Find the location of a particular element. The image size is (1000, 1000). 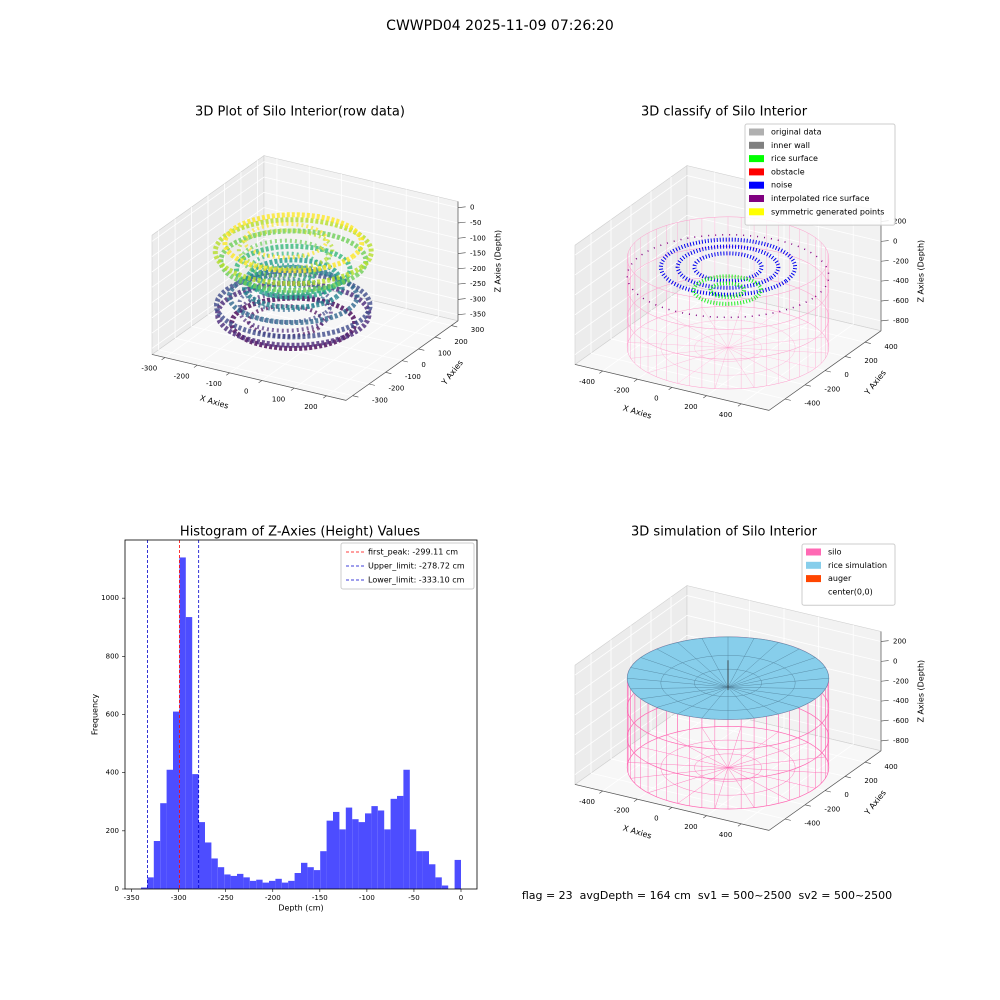

legend-label: center(0,0) is located at coordinates (850, 591).